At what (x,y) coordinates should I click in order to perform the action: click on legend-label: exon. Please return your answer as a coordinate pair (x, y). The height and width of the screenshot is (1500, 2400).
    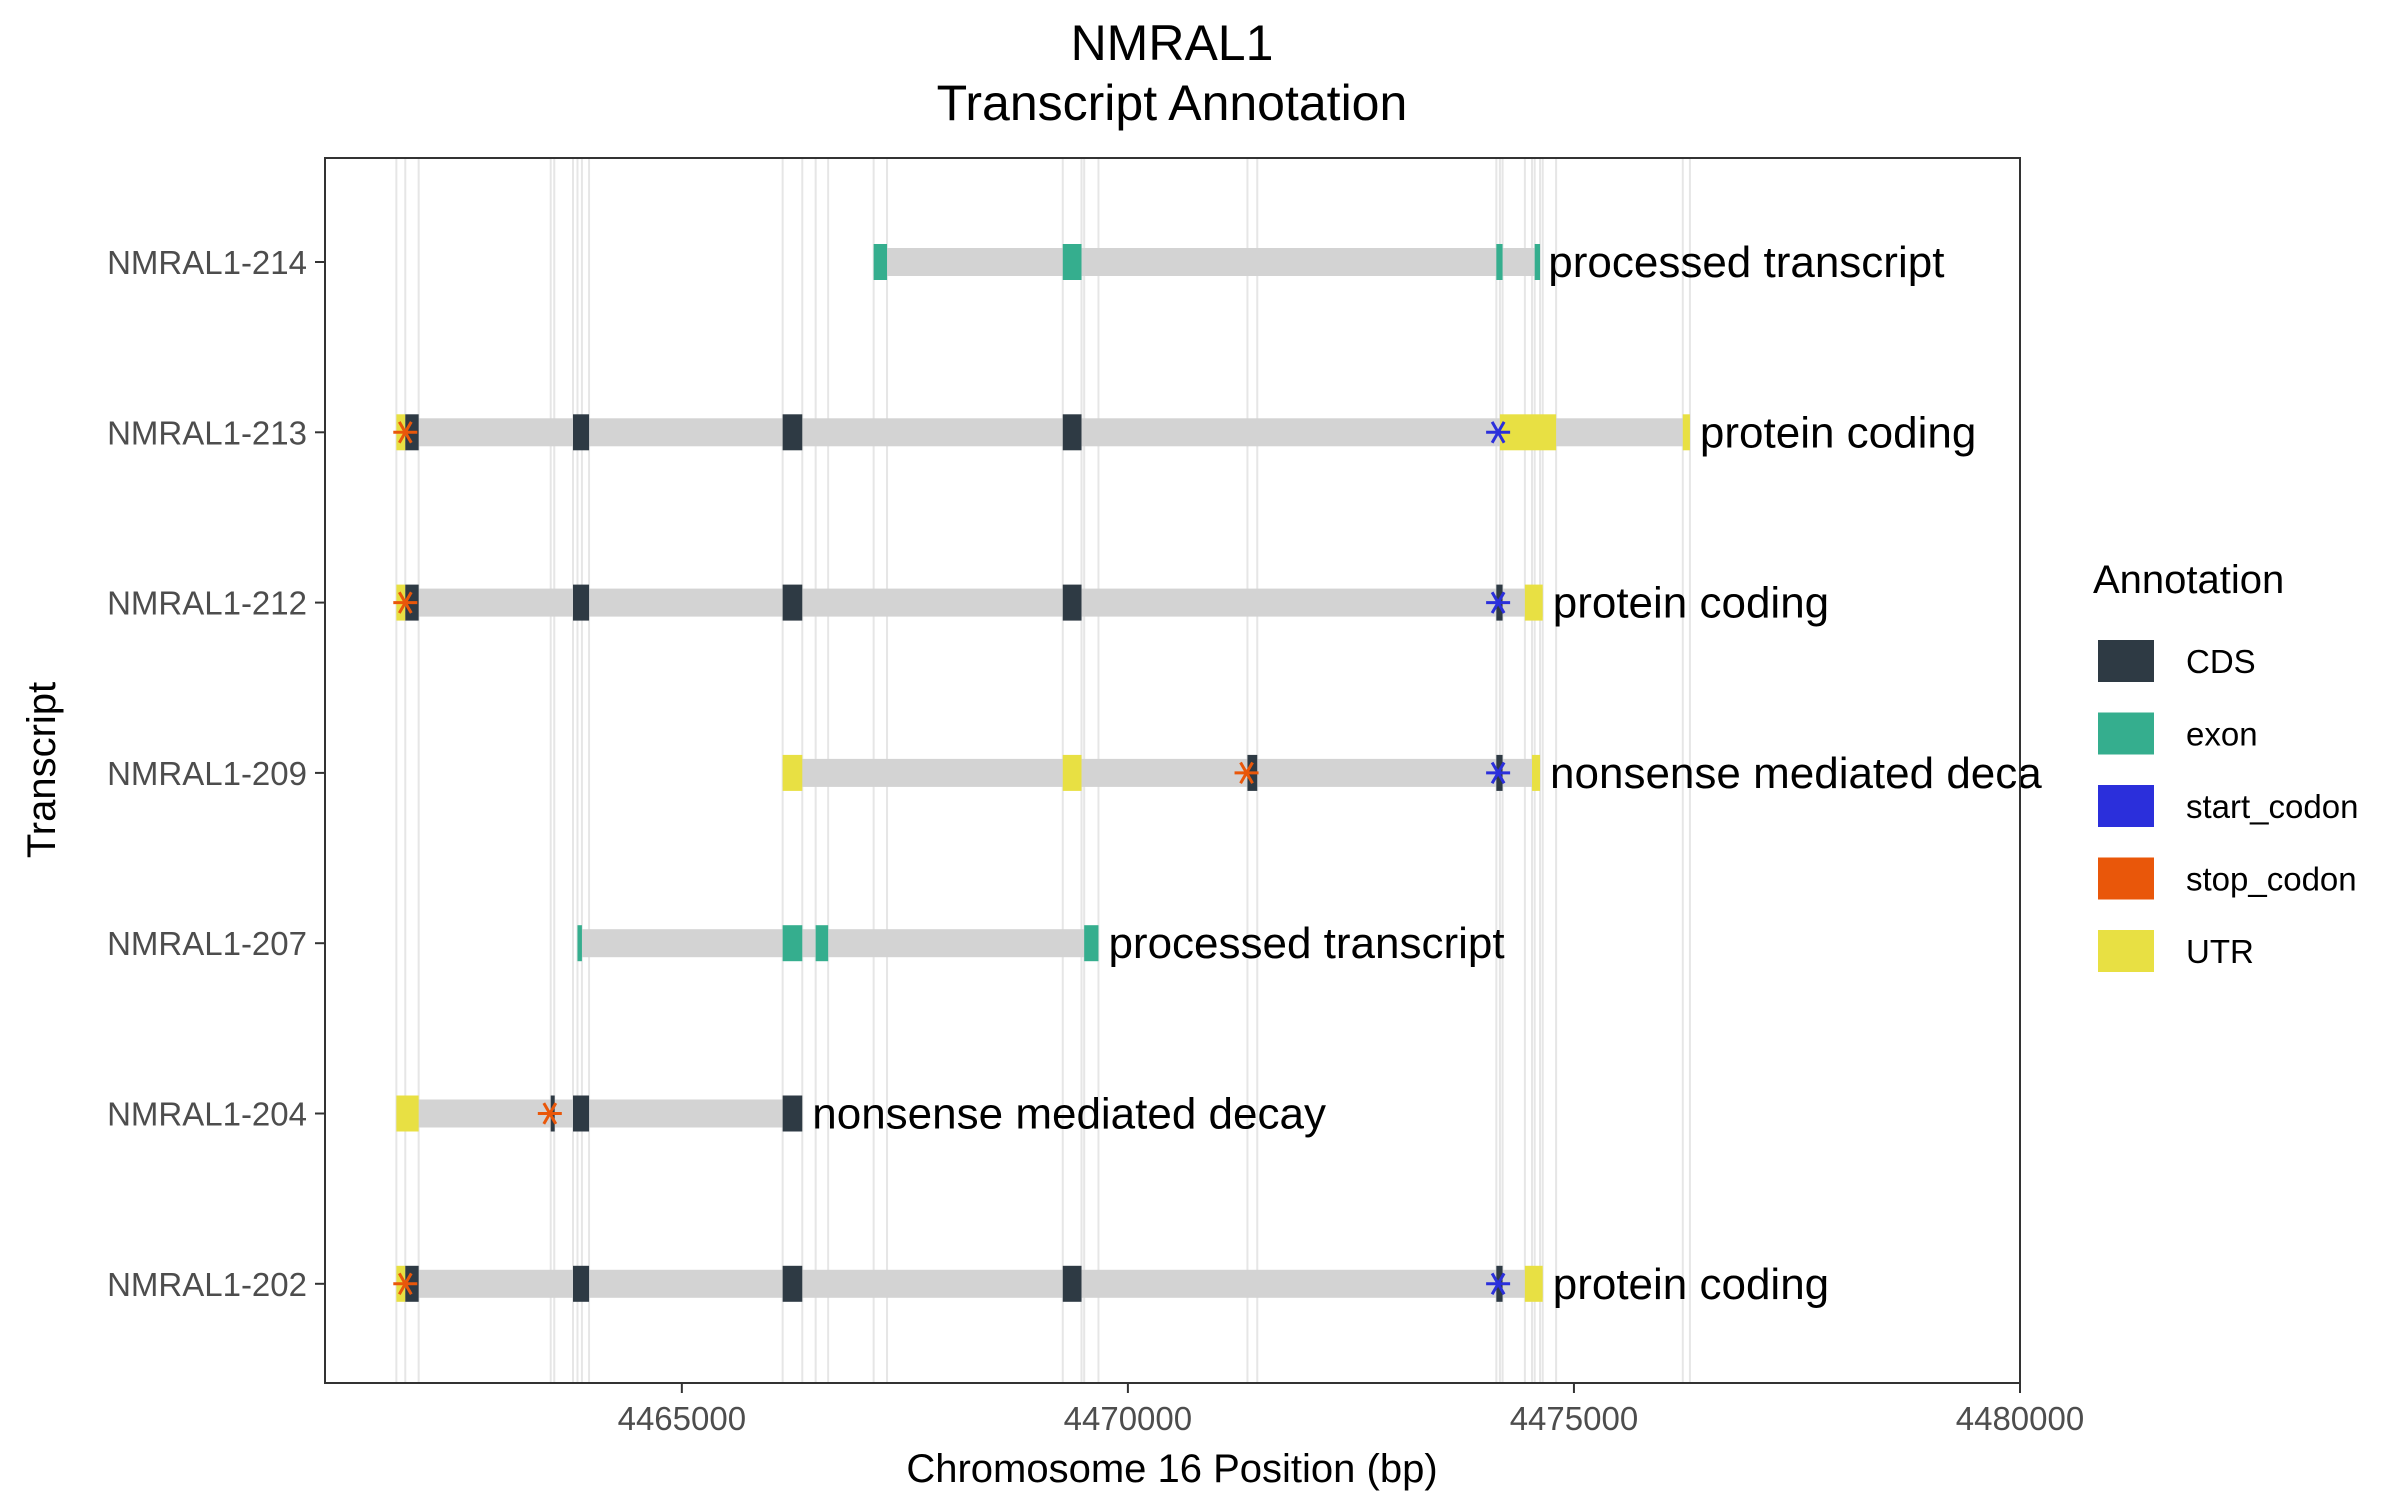
    Looking at the image, I should click on (2222, 734).